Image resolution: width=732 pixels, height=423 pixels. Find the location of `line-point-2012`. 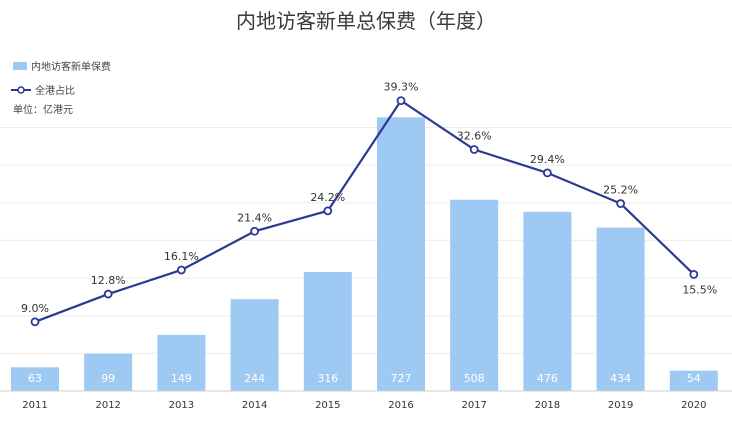

line-point-2012 is located at coordinates (108, 294).